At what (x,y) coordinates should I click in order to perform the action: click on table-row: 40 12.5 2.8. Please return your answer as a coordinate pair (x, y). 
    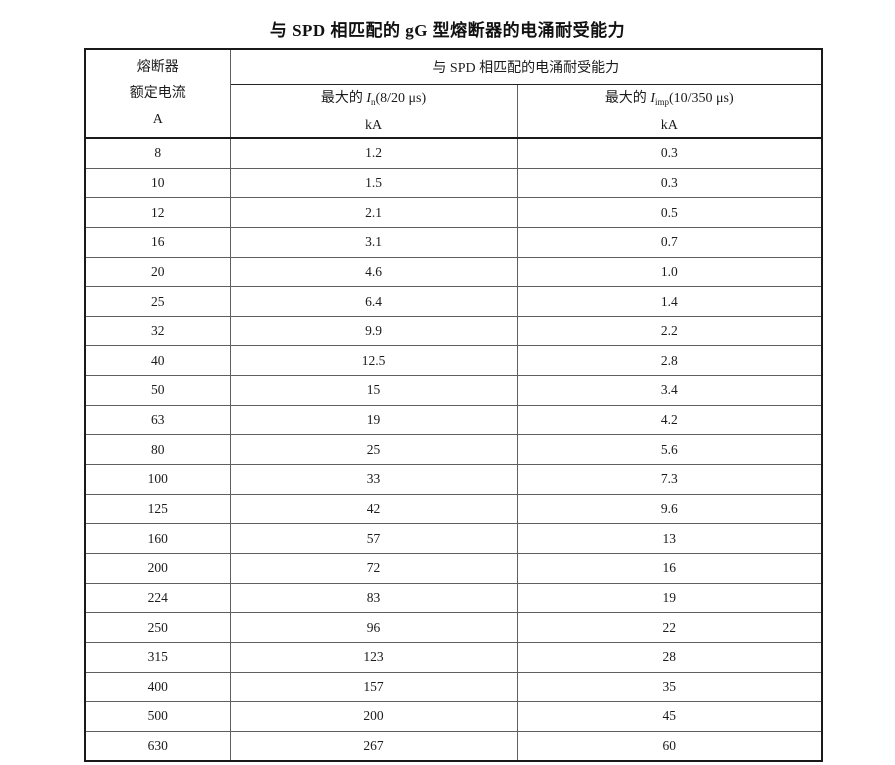
    Looking at the image, I should click on (453, 361).